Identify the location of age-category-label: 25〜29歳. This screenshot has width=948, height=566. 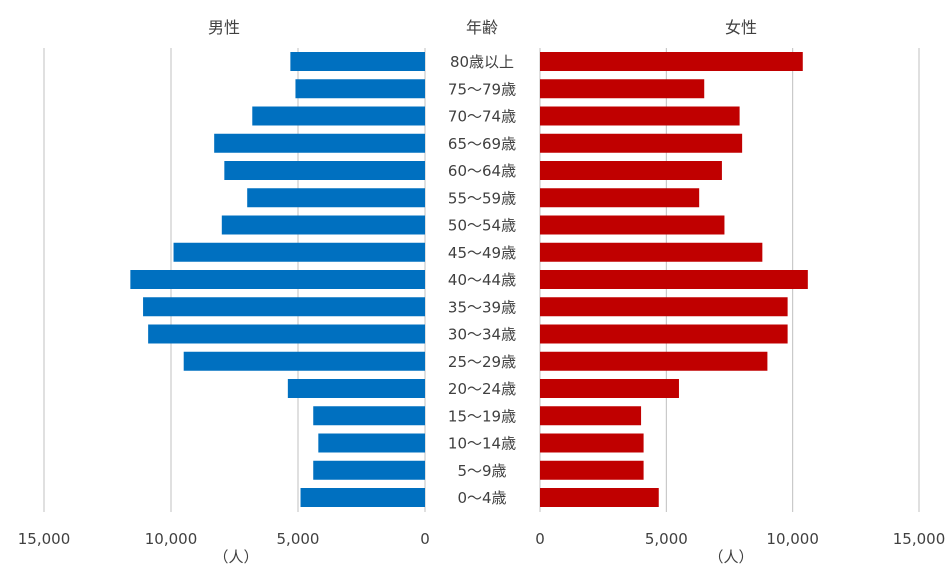
(482, 362).